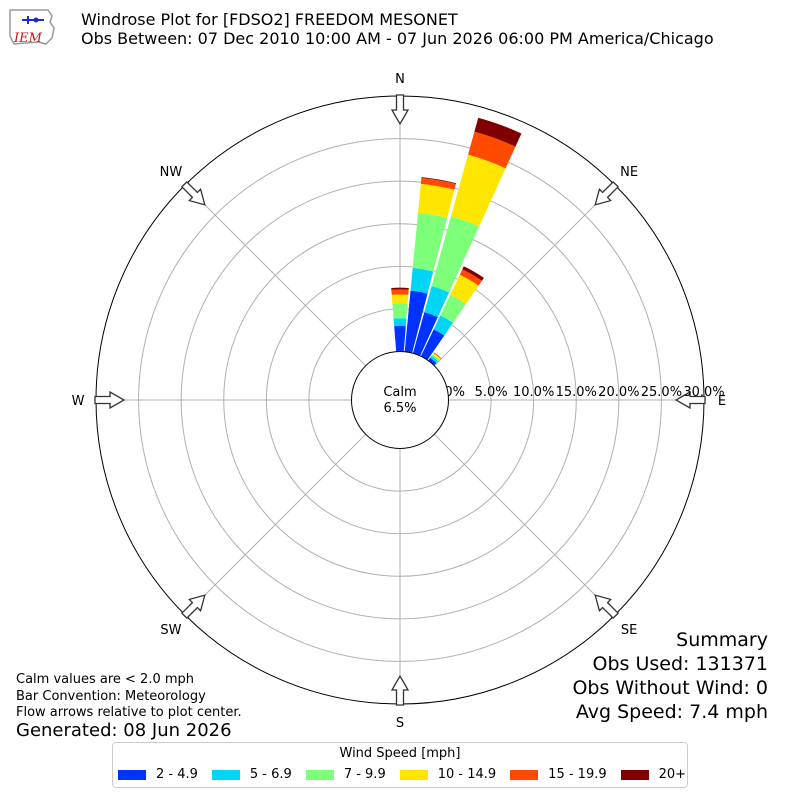  What do you see at coordinates (722, 640) in the screenshot?
I see `summary-title: Summary` at bounding box center [722, 640].